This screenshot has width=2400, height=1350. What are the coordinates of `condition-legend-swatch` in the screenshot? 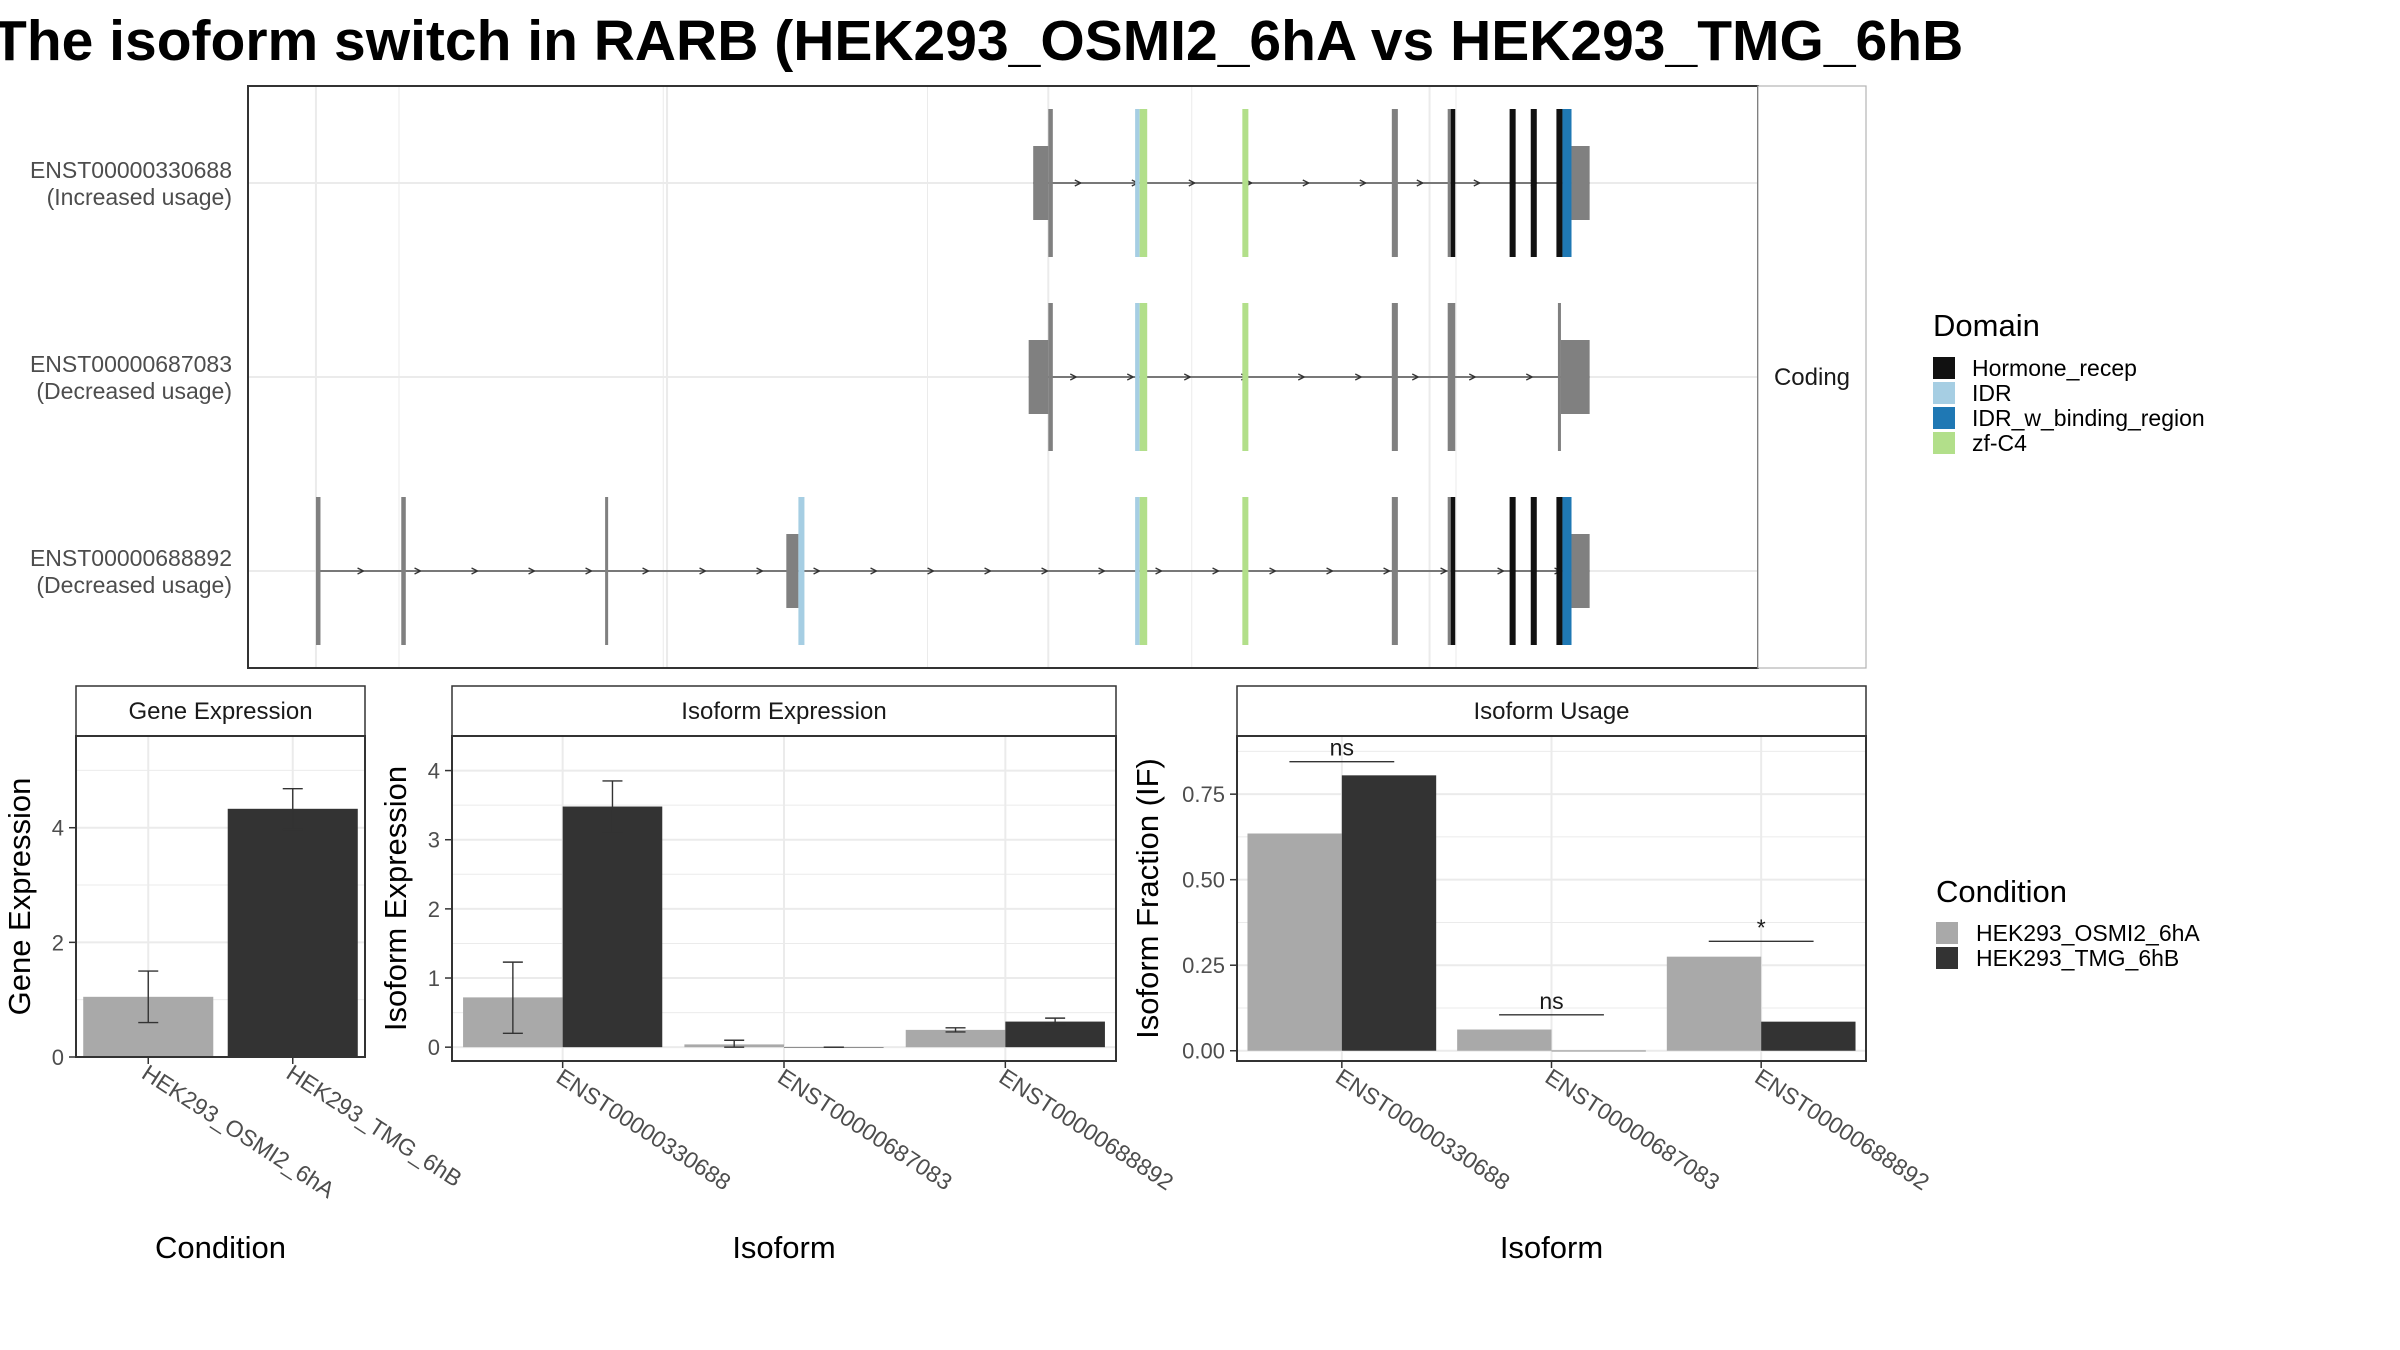 It's located at (1947, 958).